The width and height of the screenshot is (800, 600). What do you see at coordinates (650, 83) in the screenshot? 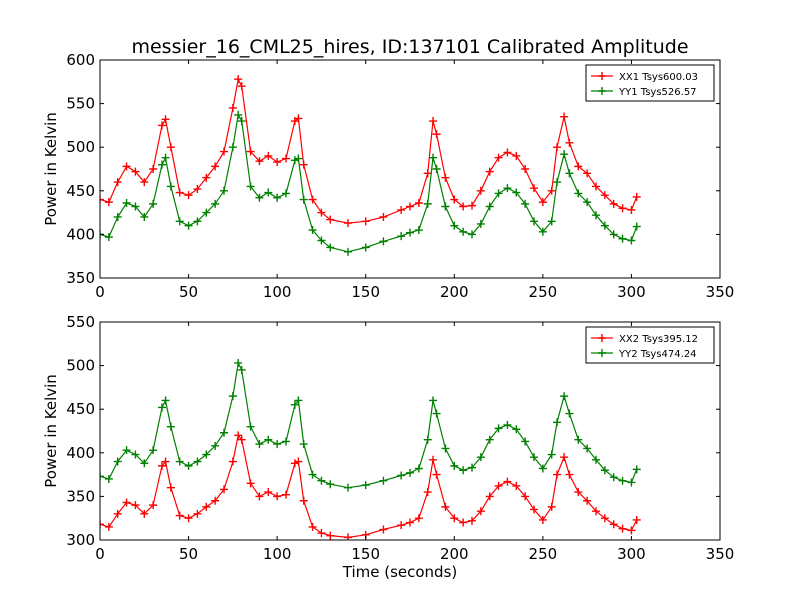
I see `legend: XX1 Tsys600.03 YY1 Tsys526.57` at bounding box center [650, 83].